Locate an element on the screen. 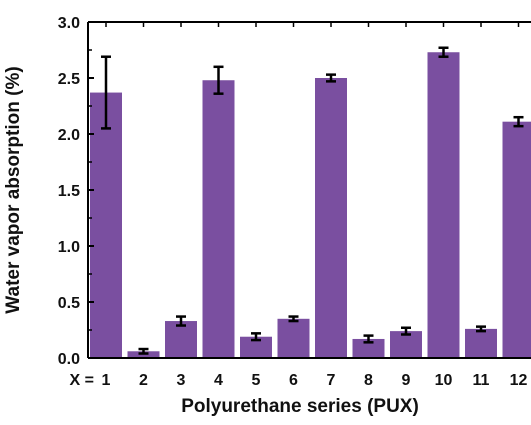 This screenshot has width=531, height=425. x-tick-label-5: 5 is located at coordinates (256, 380).